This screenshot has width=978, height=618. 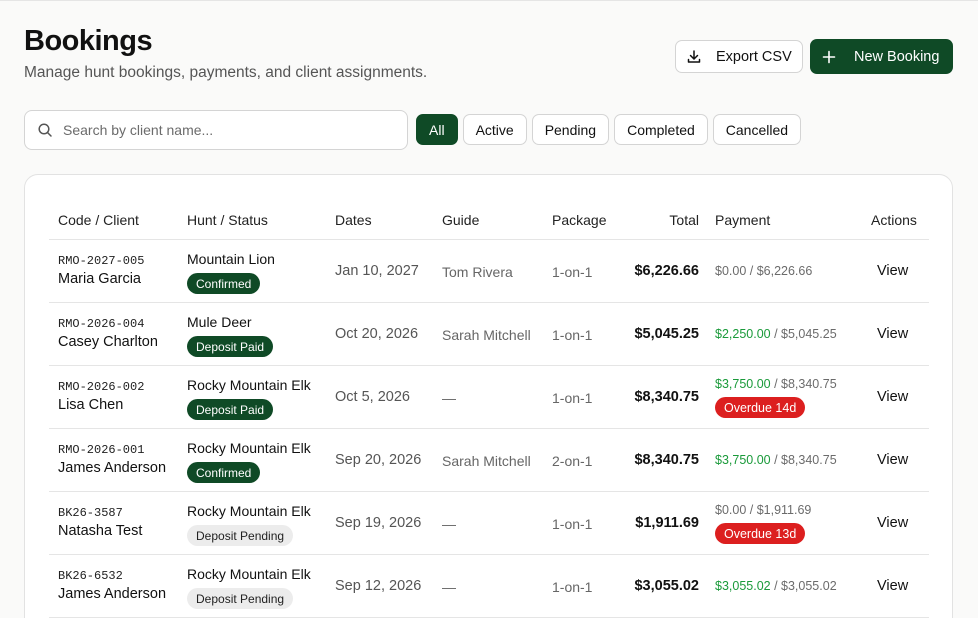 What do you see at coordinates (100, 531) in the screenshot?
I see `client-name: Natasha Test` at bounding box center [100, 531].